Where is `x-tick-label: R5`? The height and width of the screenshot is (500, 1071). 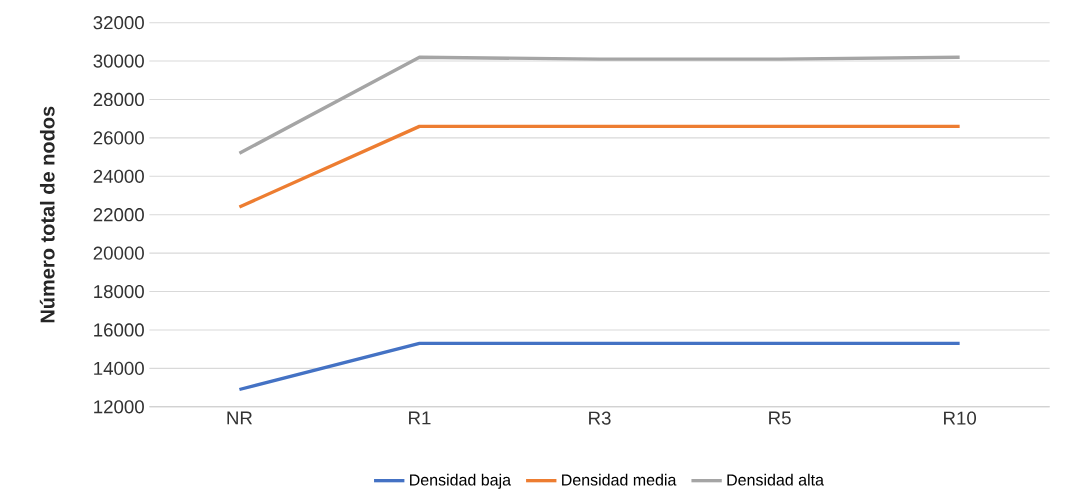 x-tick-label: R5 is located at coordinates (780, 418).